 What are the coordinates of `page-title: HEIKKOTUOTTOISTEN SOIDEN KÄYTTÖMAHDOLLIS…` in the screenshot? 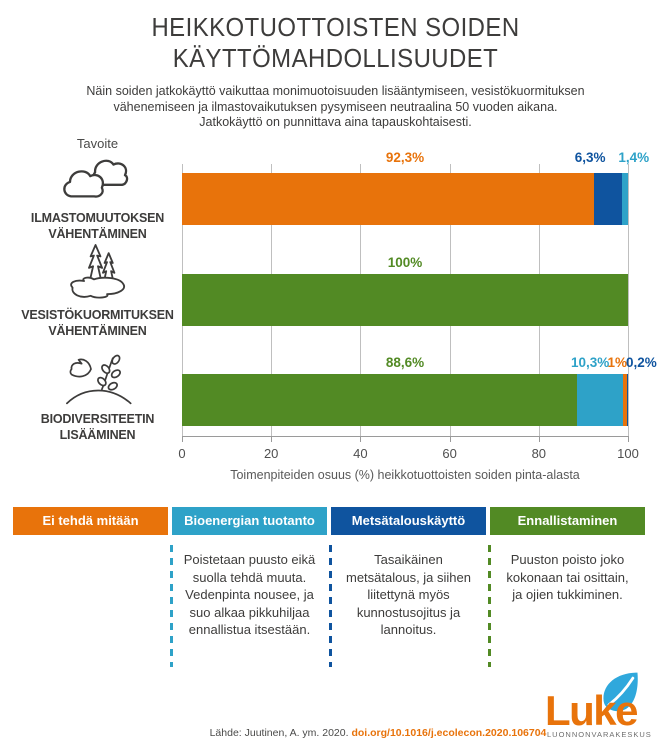 It's located at (335, 43).